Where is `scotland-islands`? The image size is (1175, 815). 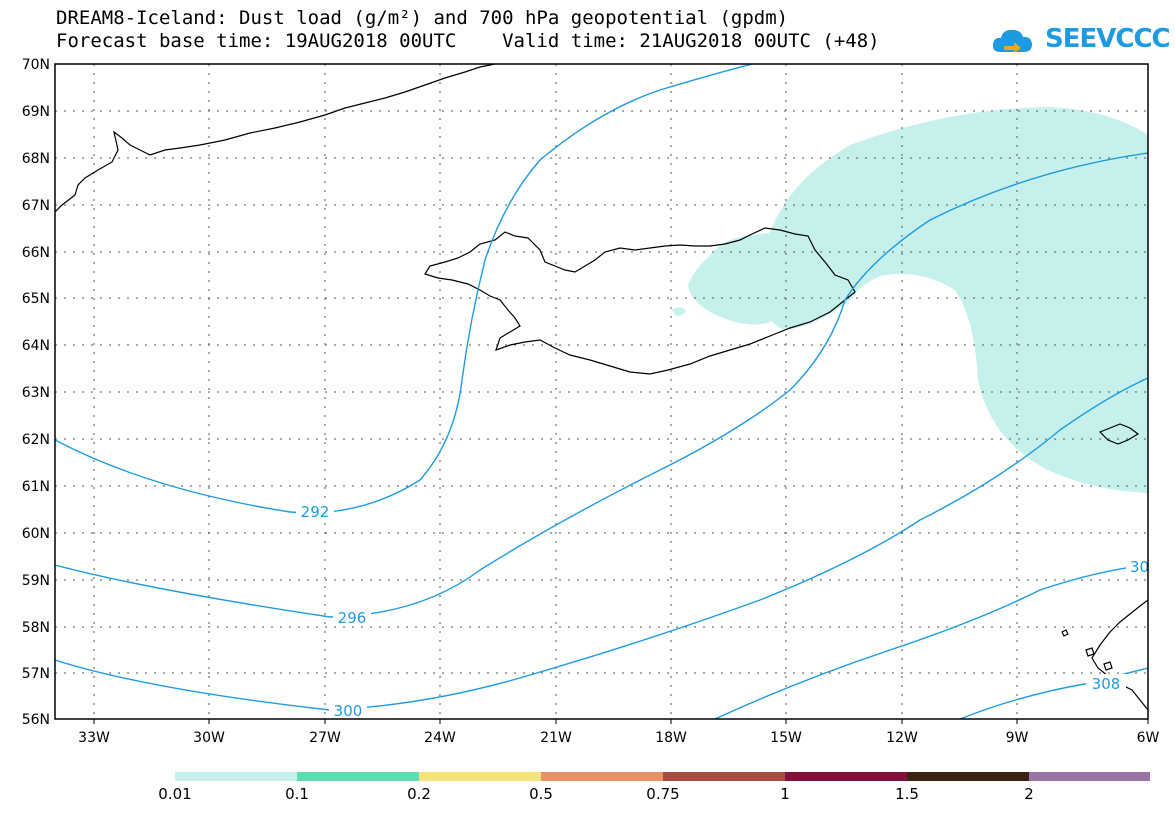 scotland-islands is located at coordinates (1087, 650).